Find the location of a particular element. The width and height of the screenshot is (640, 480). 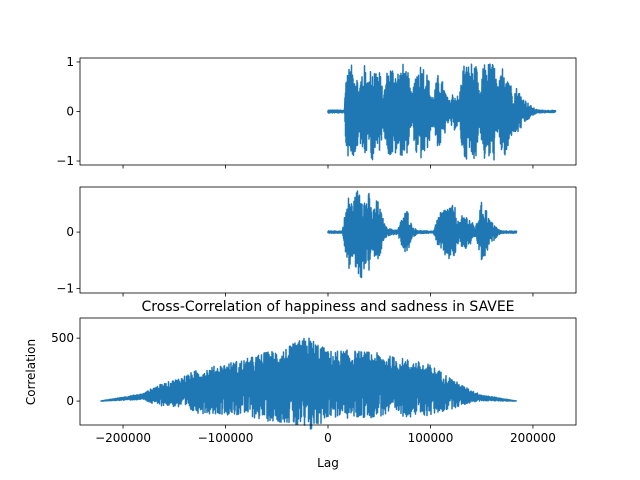

x-tick-label: 100000 is located at coordinates (431, 438).